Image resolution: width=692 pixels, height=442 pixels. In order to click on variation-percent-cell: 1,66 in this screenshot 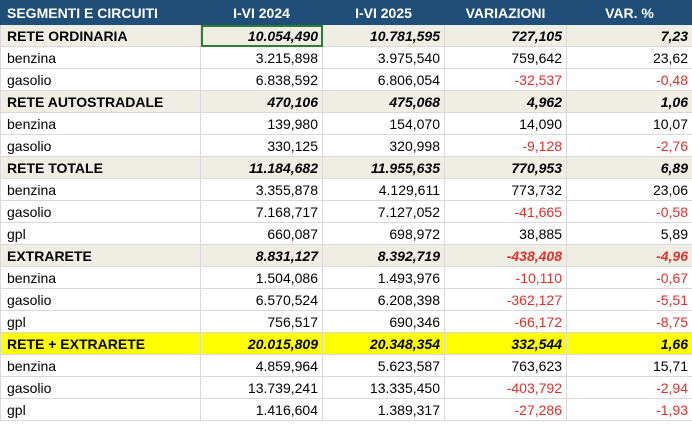, I will do `click(629, 343)`.